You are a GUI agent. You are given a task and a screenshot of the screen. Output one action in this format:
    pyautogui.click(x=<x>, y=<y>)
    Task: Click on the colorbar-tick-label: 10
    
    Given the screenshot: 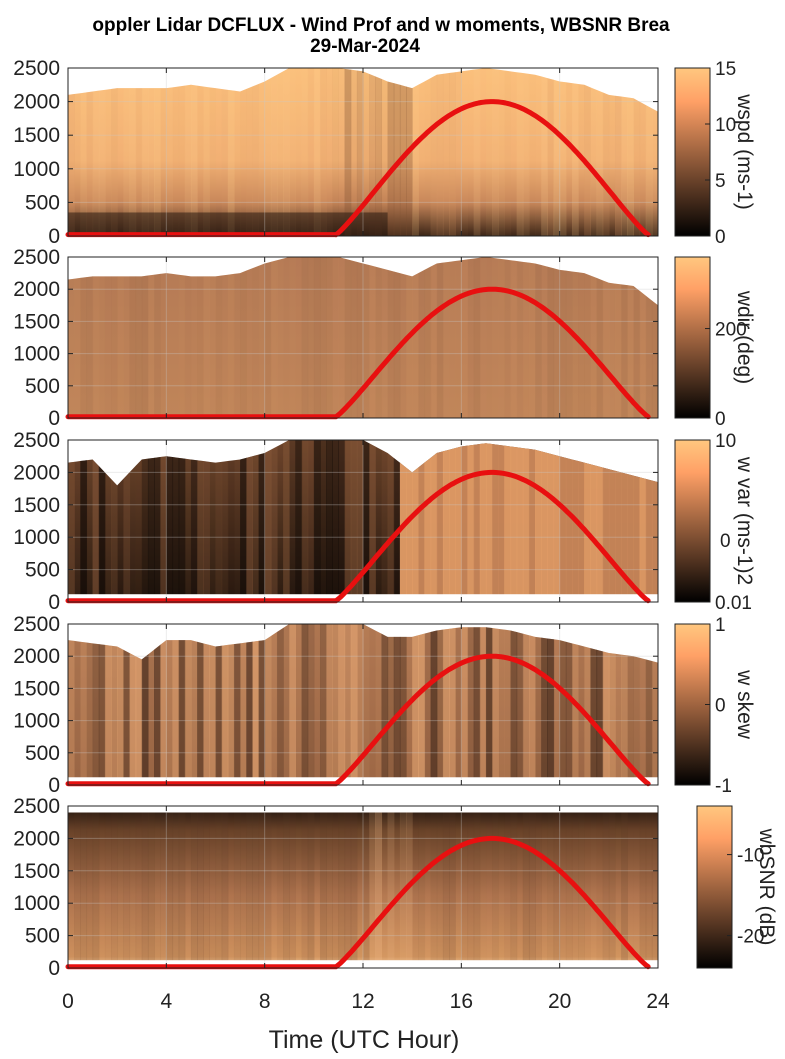 What is the action you would take?
    pyautogui.click(x=725, y=125)
    